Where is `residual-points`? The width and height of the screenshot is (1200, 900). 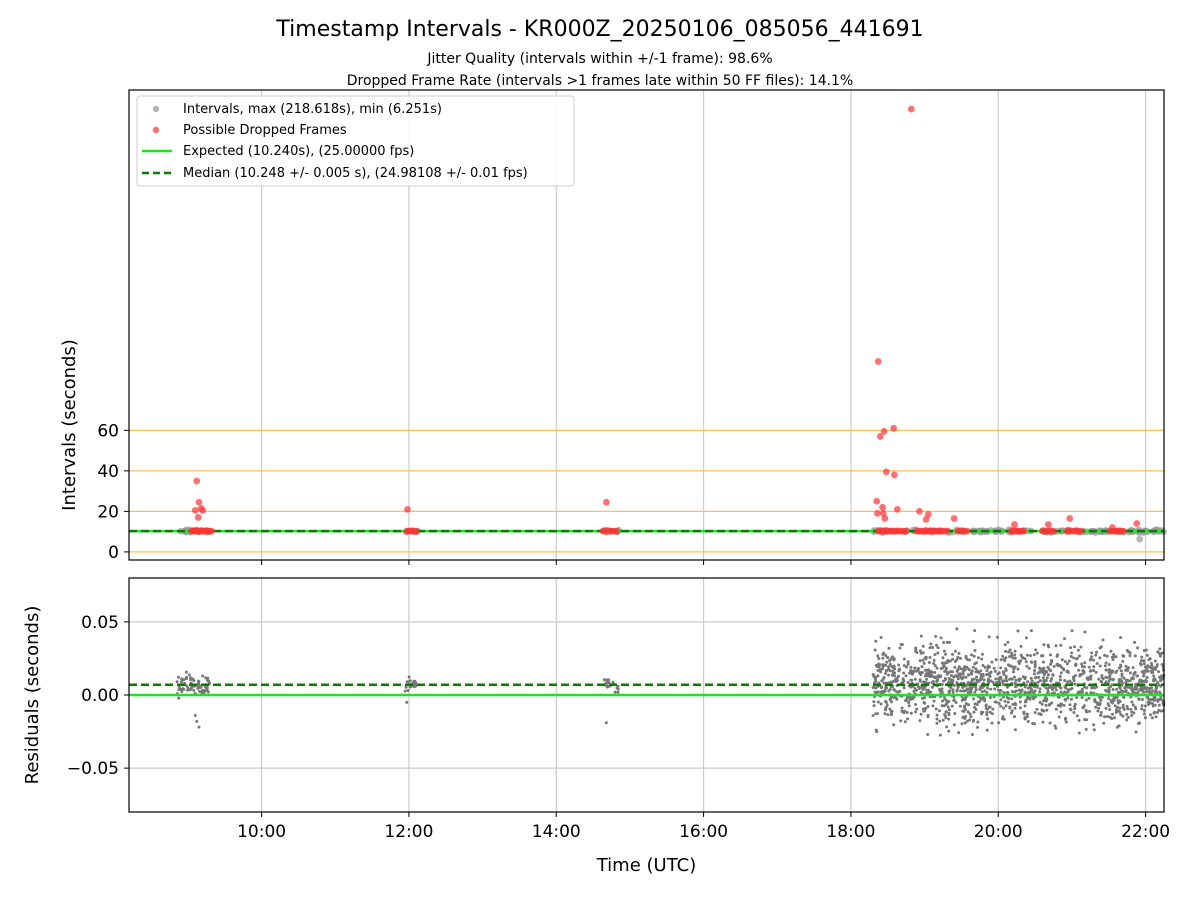
residual-points is located at coordinates (670, 682).